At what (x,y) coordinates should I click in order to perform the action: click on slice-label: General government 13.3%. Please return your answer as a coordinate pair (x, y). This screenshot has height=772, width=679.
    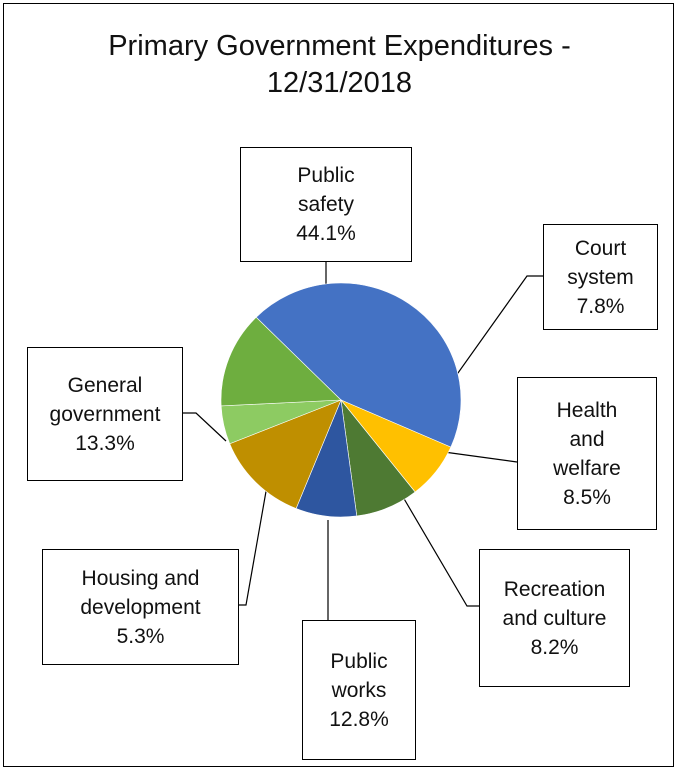
    Looking at the image, I should click on (105, 414).